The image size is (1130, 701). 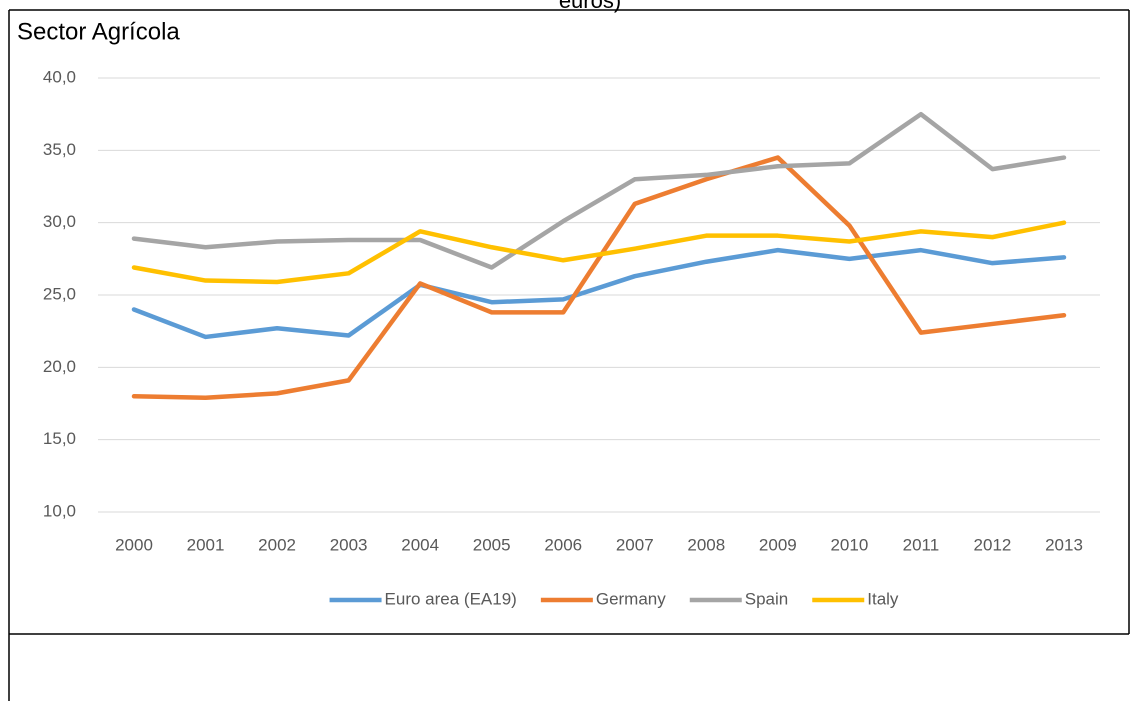 What do you see at coordinates (59, 293) in the screenshot?
I see `y-tick-label: 25,0` at bounding box center [59, 293].